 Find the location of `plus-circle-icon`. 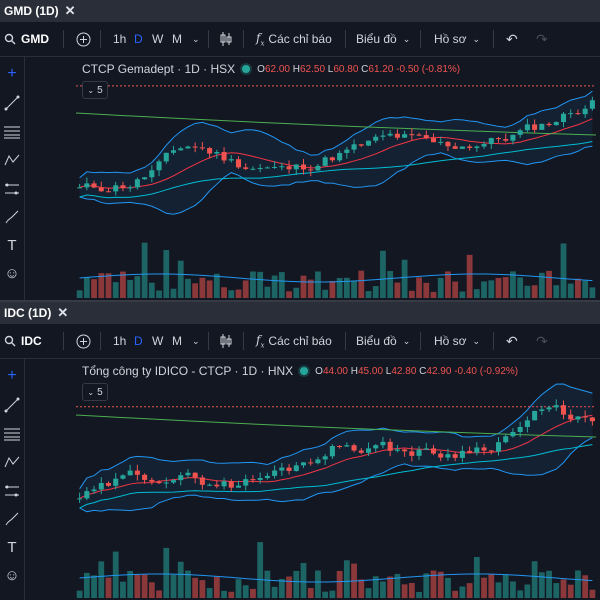

plus-circle-icon is located at coordinates (83, 39).